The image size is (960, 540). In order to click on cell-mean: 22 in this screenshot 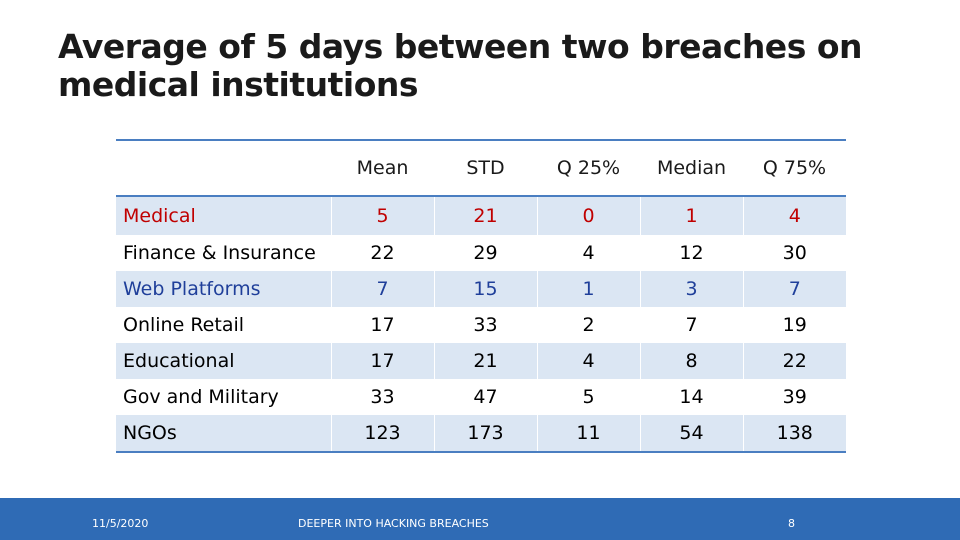, I will do `click(382, 253)`.